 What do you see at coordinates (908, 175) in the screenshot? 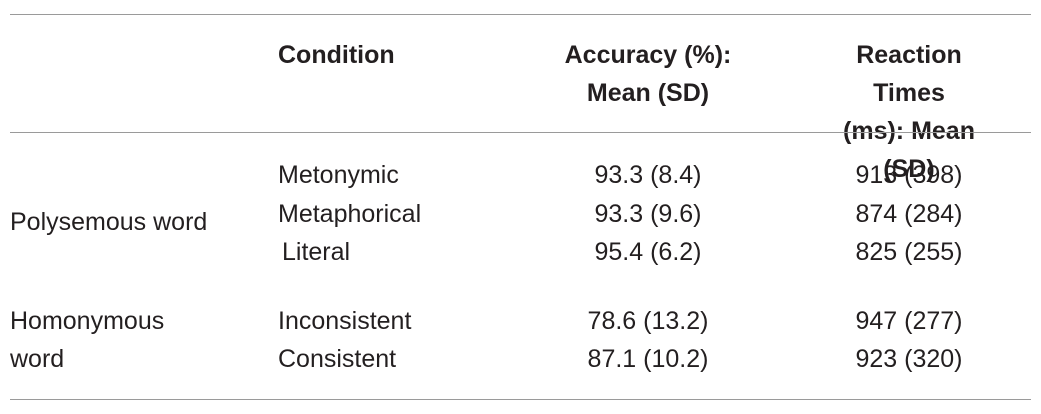
I see `row-reaction-time: 913 (398)` at bounding box center [908, 175].